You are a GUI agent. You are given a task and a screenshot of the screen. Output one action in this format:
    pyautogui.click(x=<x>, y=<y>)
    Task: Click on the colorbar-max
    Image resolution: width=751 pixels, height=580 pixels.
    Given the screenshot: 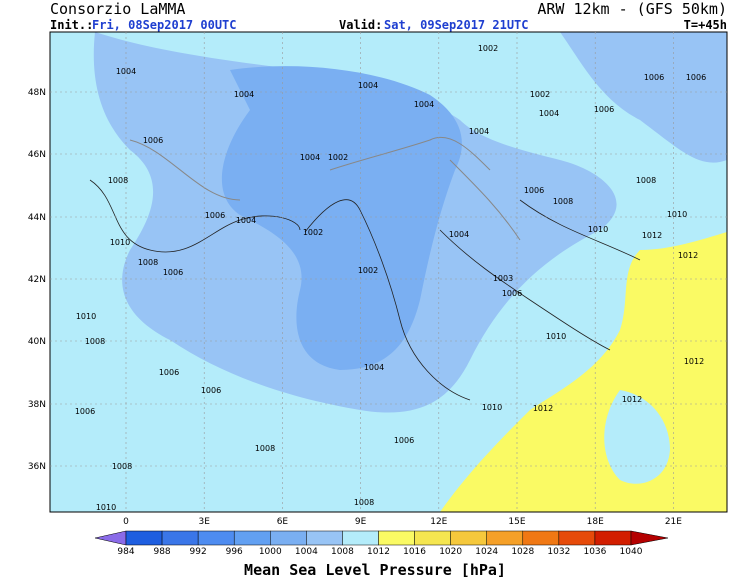 What is the action you would take?
    pyautogui.click(x=649, y=538)
    